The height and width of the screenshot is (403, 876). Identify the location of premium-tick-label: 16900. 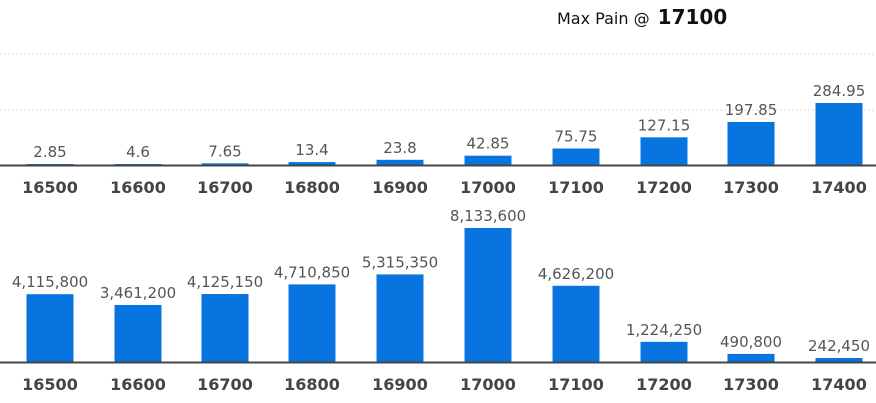
(400, 187).